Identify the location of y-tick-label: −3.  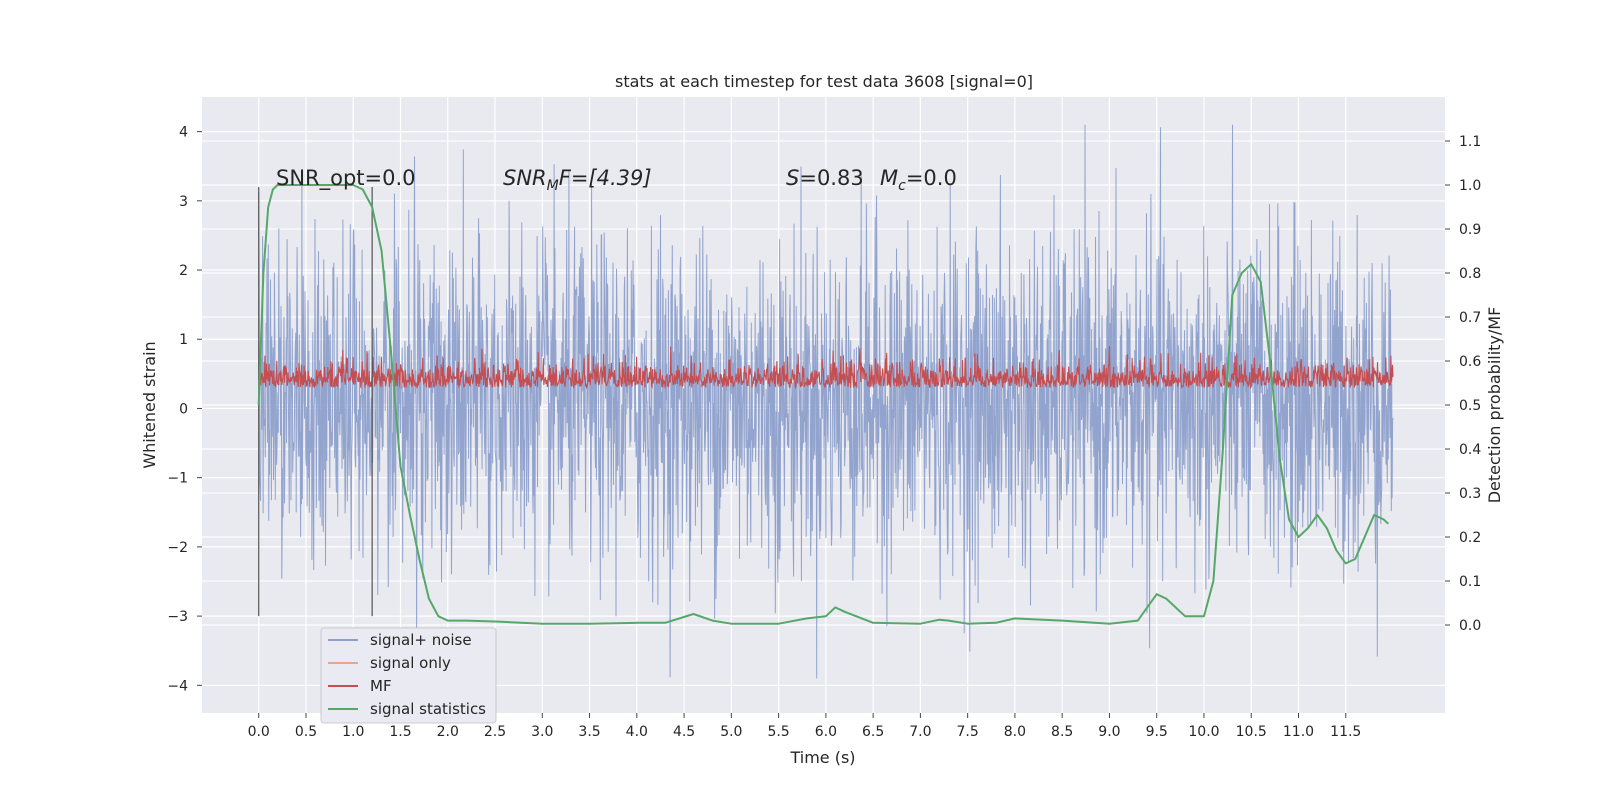
(177, 617).